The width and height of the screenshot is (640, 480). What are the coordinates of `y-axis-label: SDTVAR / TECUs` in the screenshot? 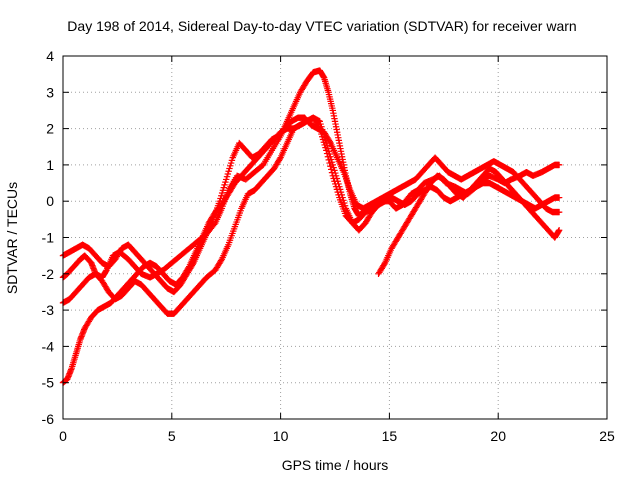 It's located at (12, 238).